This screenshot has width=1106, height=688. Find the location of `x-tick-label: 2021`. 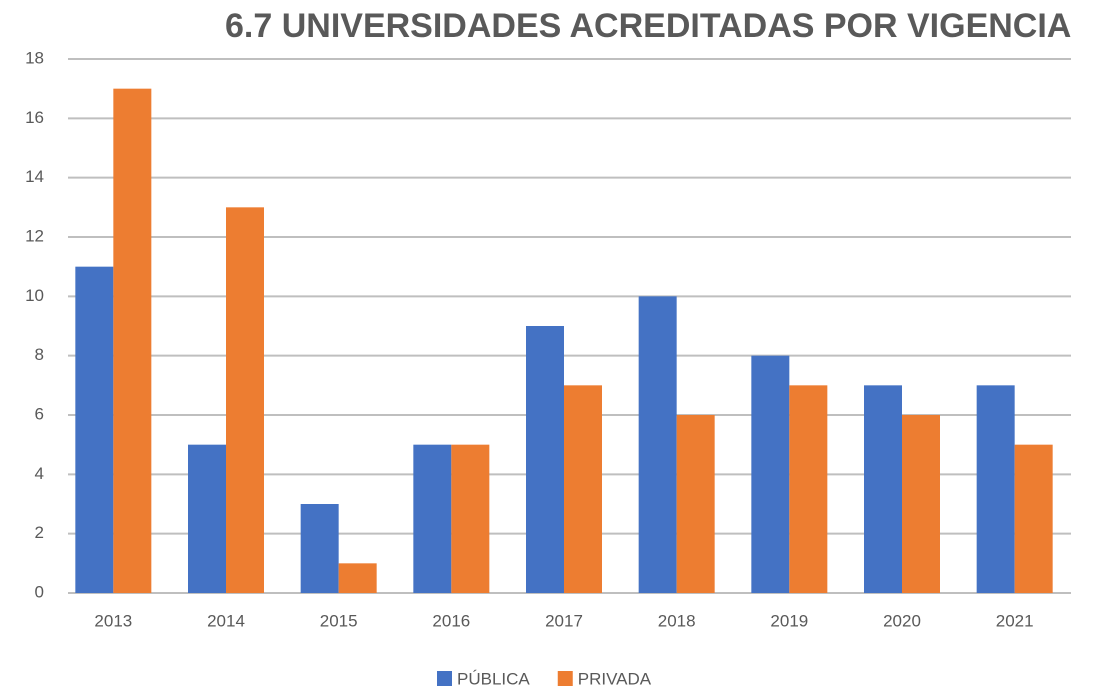

x-tick-label: 2021 is located at coordinates (1015, 620).